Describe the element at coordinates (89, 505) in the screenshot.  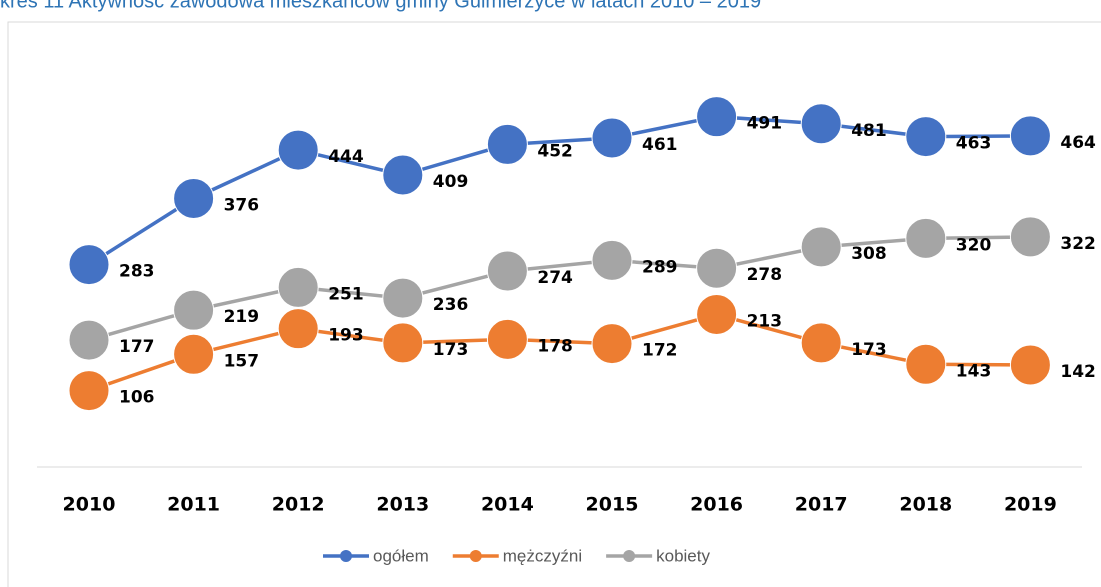
I see `x-tick-label: 2010` at that location.